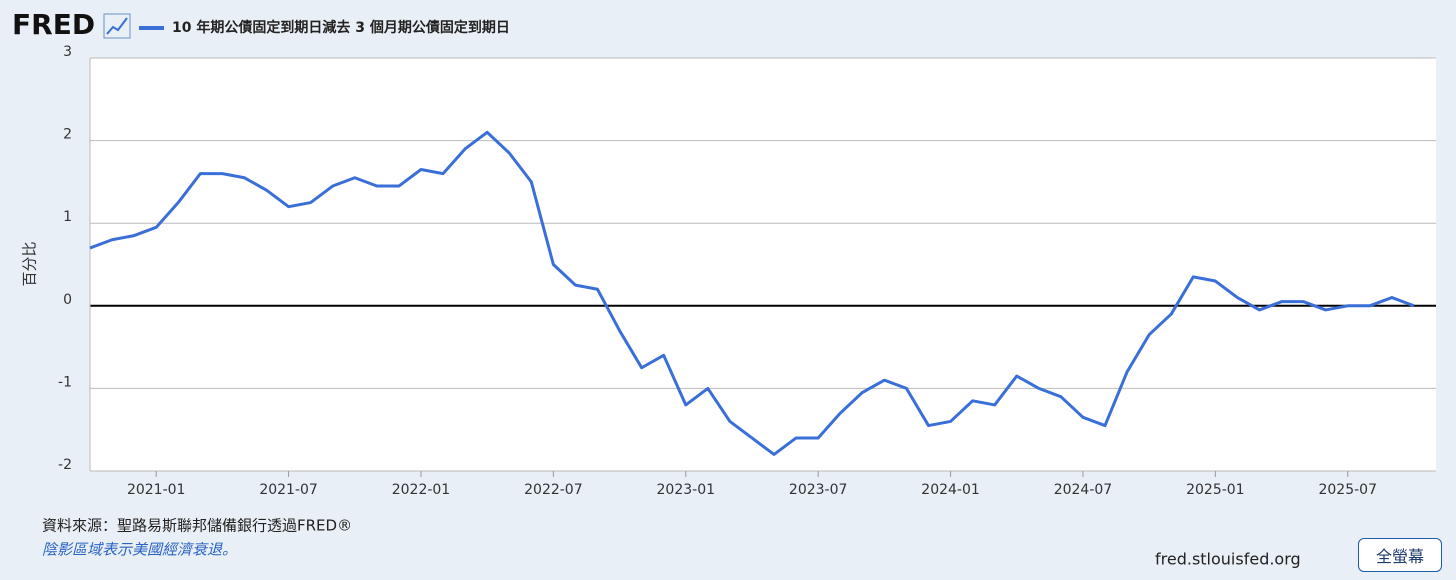 The width and height of the screenshot is (1456, 580). I want to click on x-tick-label: 2025-07, so click(1347, 490).